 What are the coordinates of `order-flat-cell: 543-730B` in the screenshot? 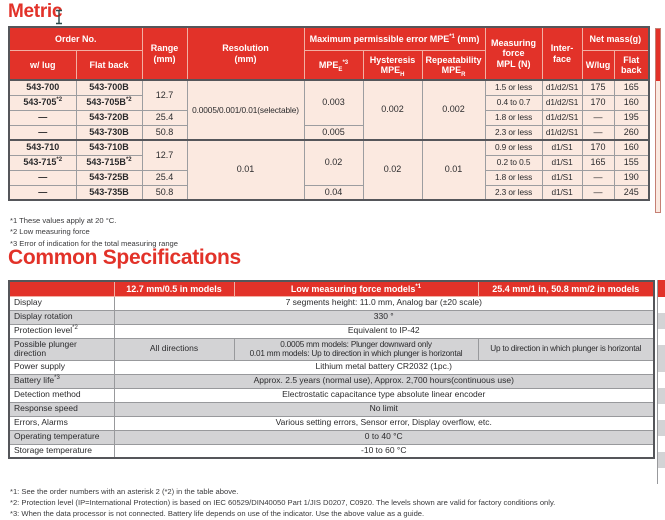 It's located at (109, 132).